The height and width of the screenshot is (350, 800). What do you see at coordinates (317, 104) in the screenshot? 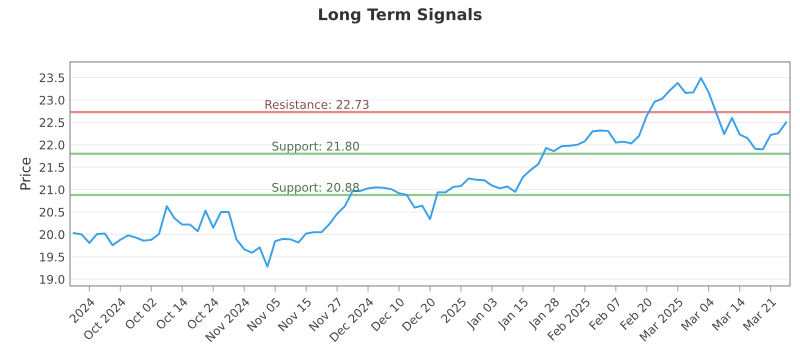
I see `ref-line-label: Resistance: 22.73` at bounding box center [317, 104].